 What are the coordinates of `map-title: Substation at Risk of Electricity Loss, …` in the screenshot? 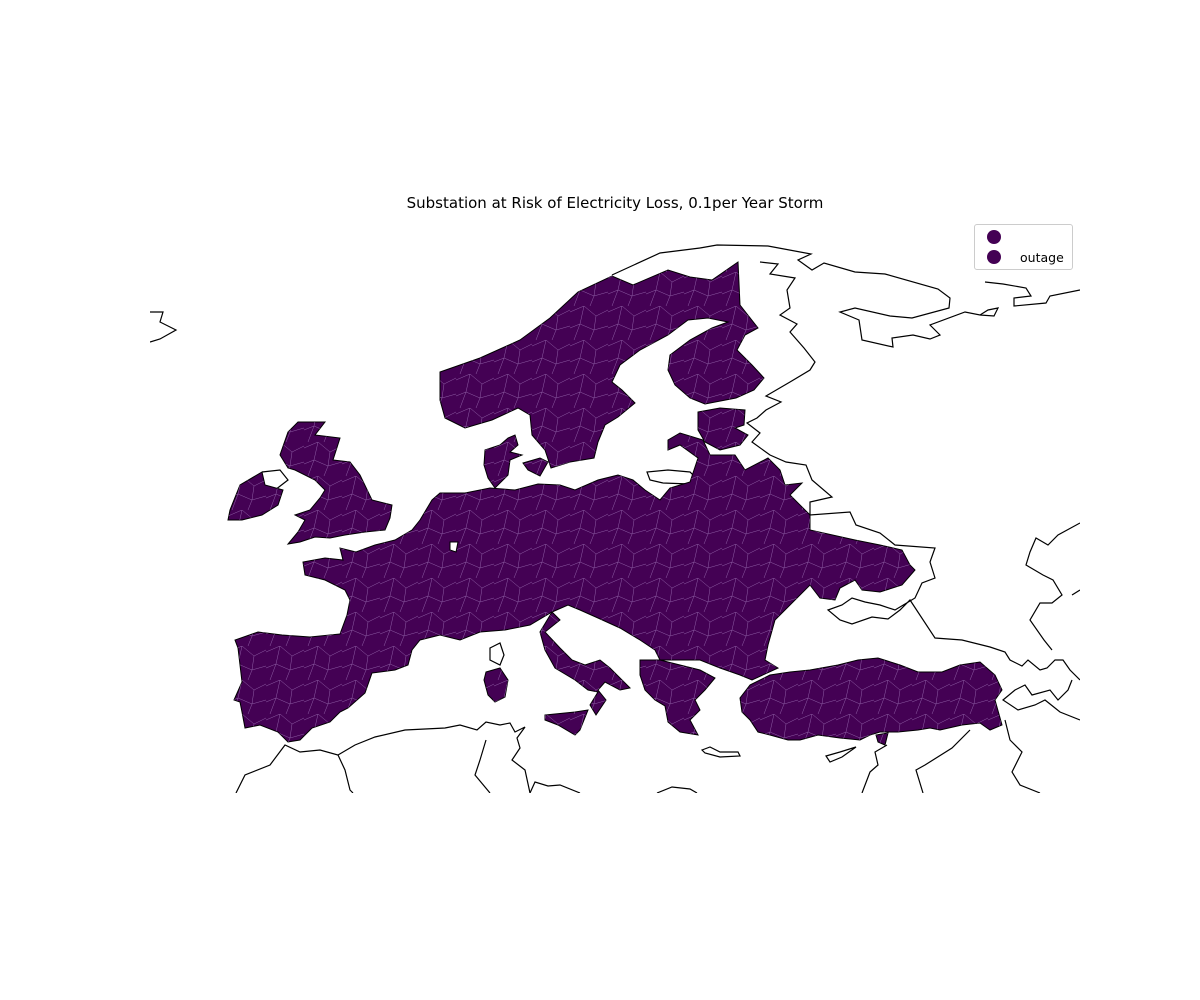 It's located at (615, 203).